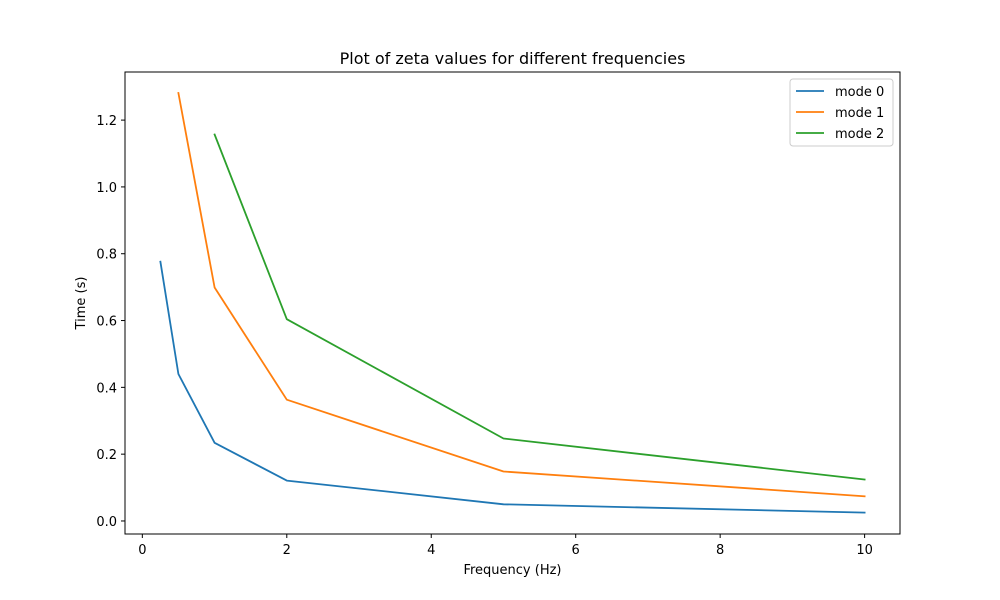 The image size is (1000, 600). Describe the element at coordinates (106, 388) in the screenshot. I see `y-tick-label: 0.4` at that location.